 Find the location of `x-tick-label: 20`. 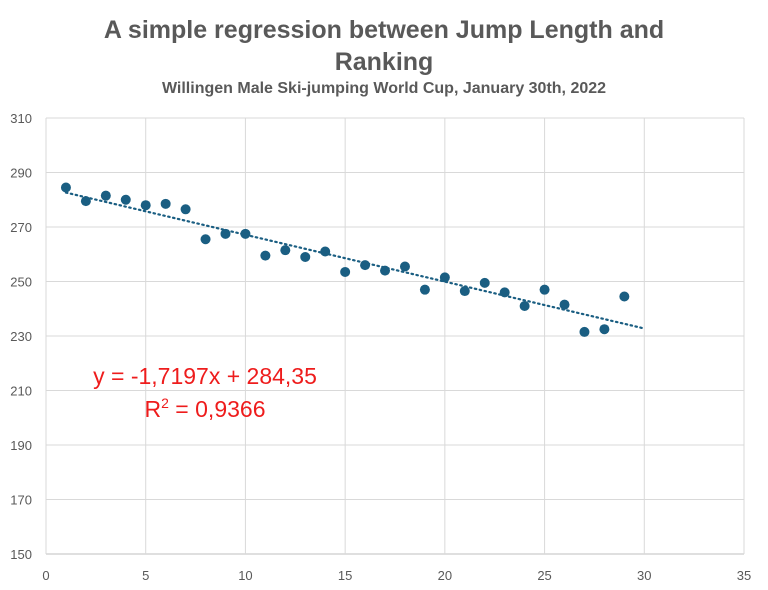

x-tick-label: 20 is located at coordinates (445, 575).